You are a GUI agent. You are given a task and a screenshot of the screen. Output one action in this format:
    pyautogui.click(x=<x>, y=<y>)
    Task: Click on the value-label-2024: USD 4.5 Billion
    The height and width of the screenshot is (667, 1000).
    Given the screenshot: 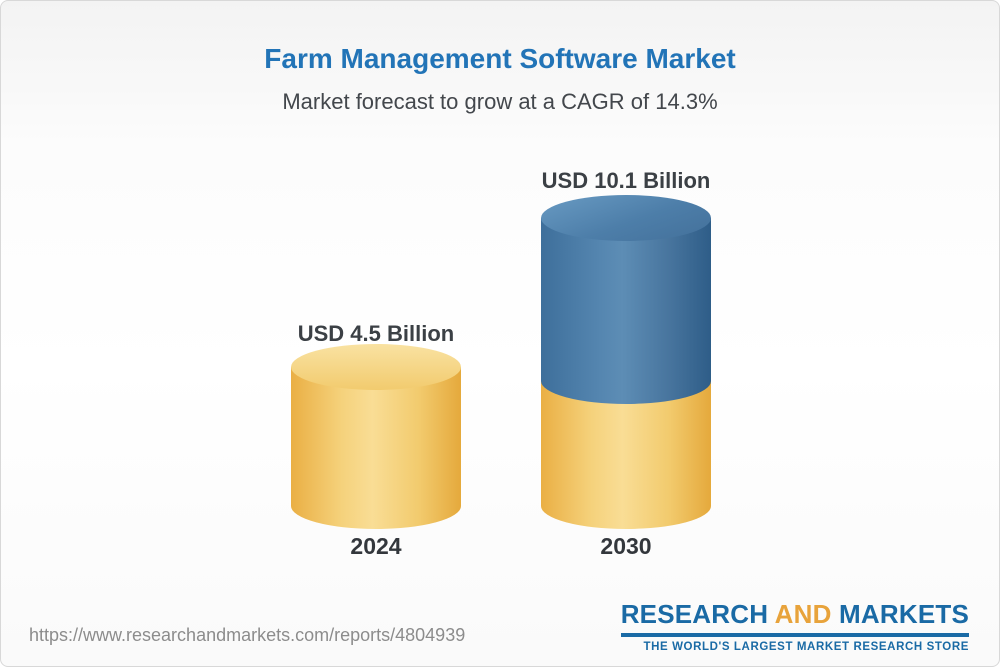 What is the action you would take?
    pyautogui.click(x=376, y=333)
    